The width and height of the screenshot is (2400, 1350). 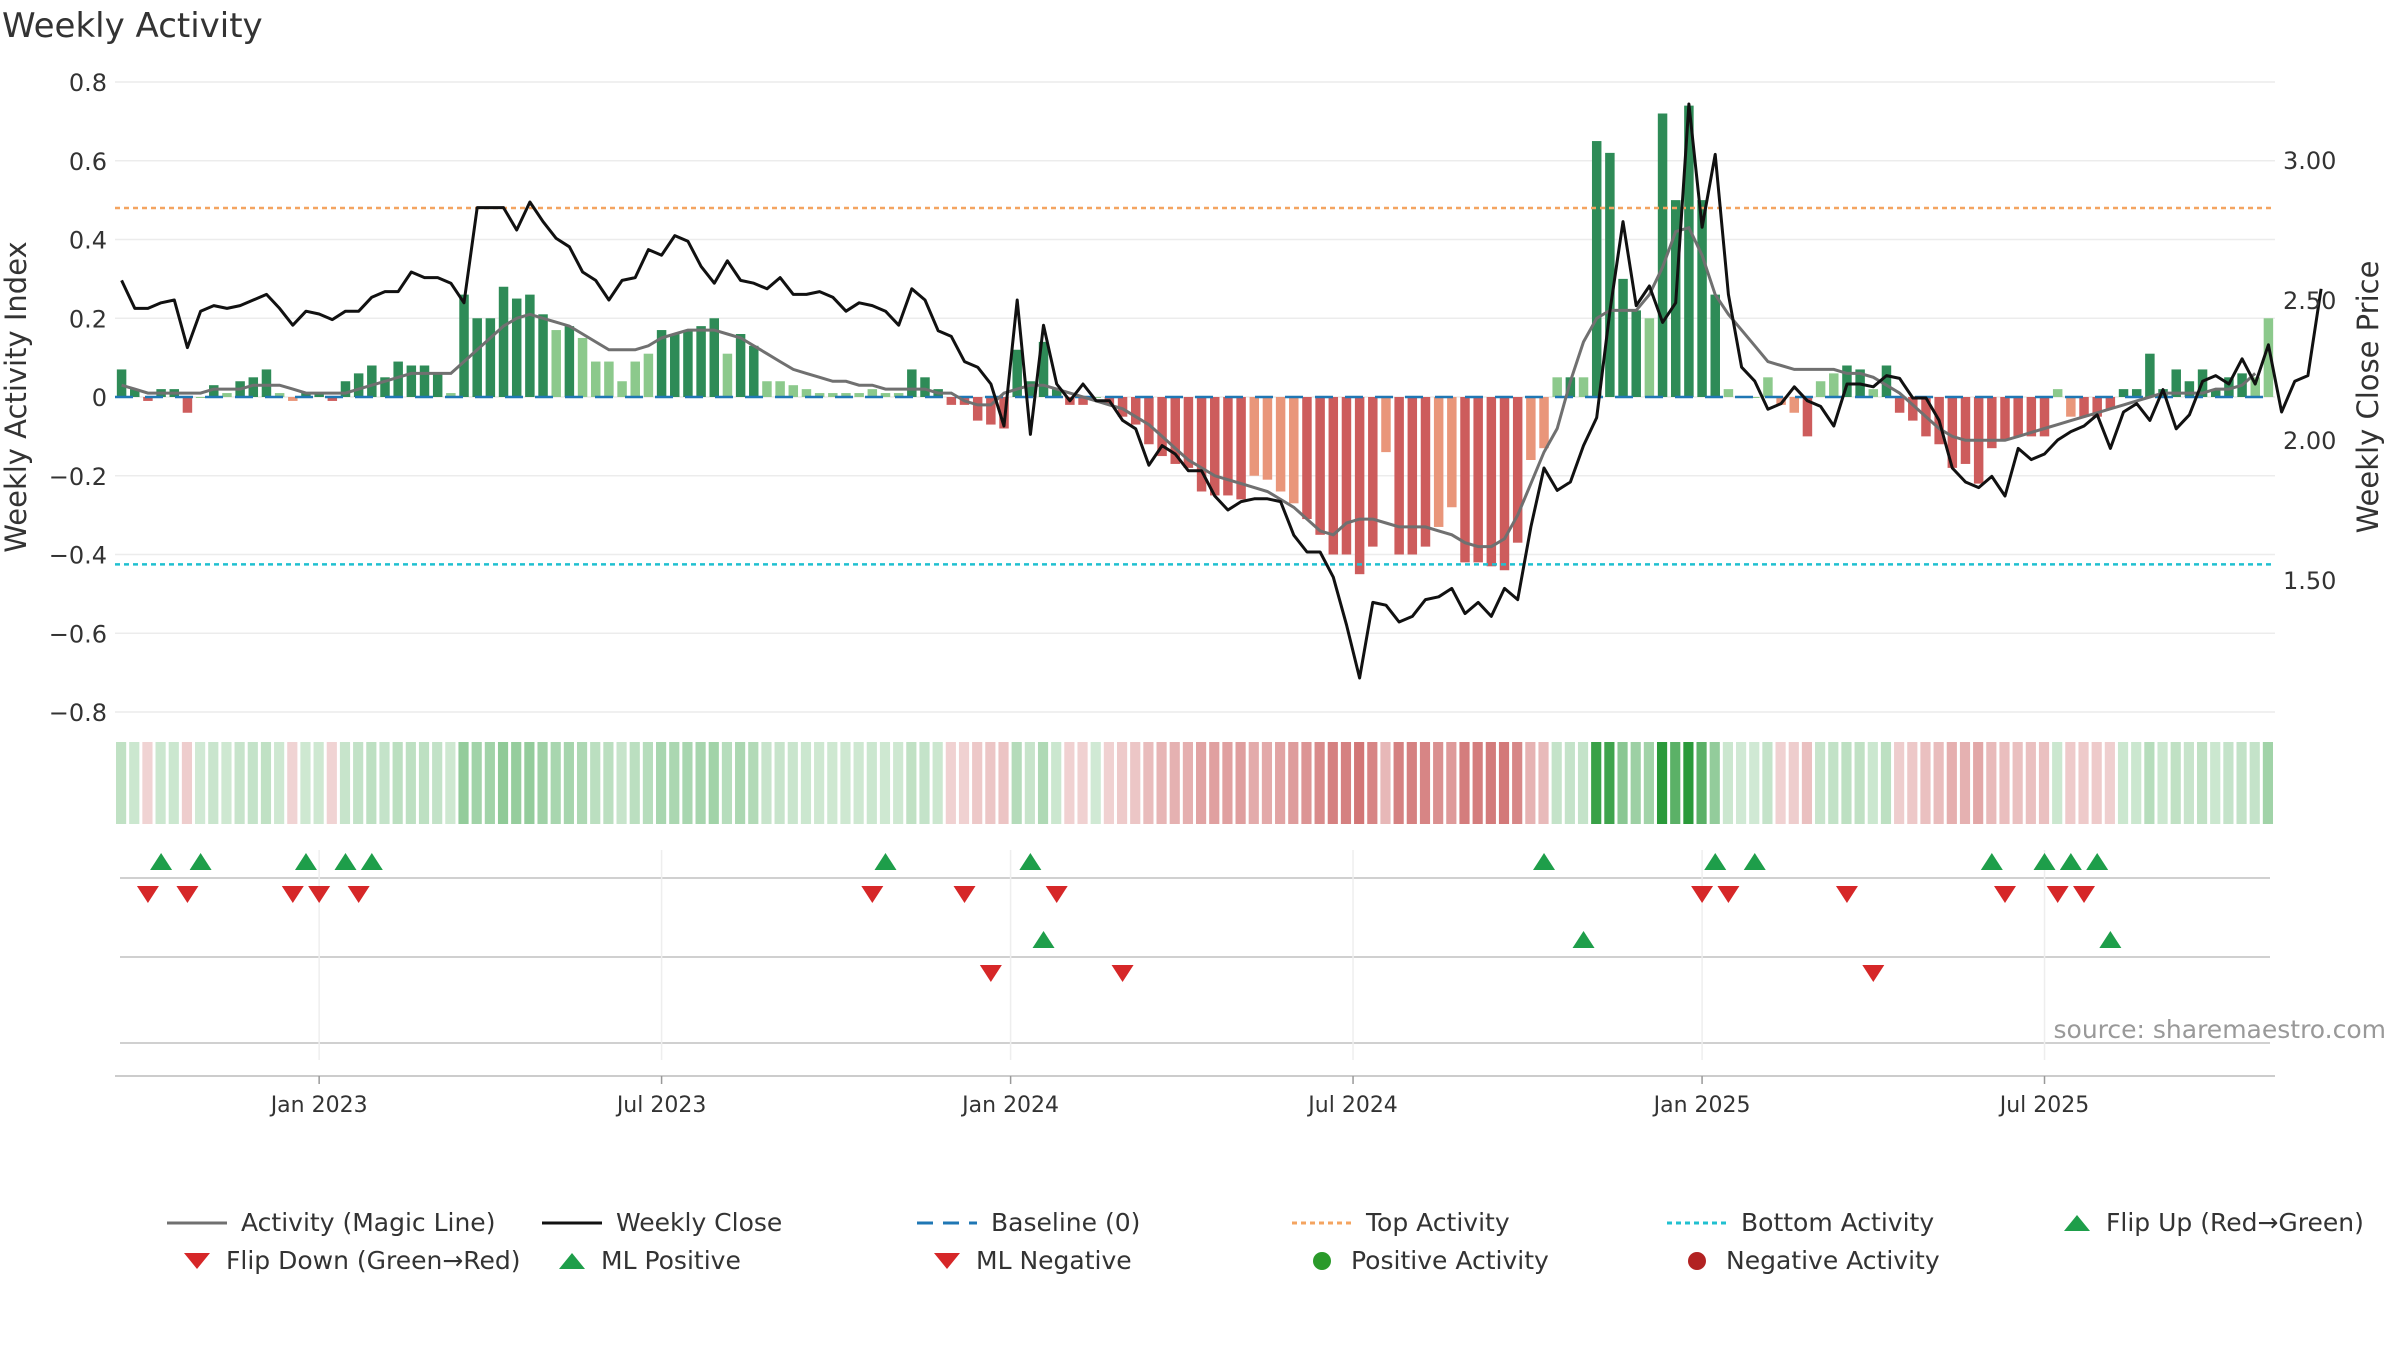 I want to click on y-tick-label: 0.2, so click(x=88, y=319).